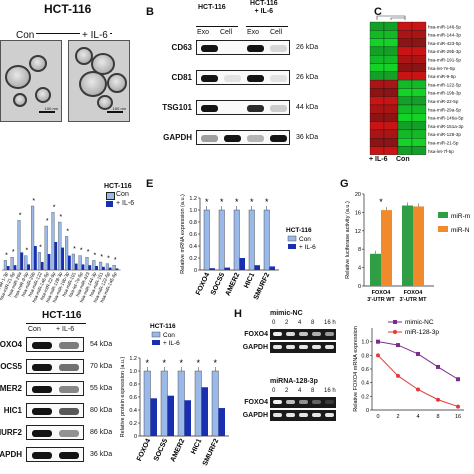 The width and height of the screenshot is (474, 474). I want to click on ytick-h: 0.6, so click(365, 370).